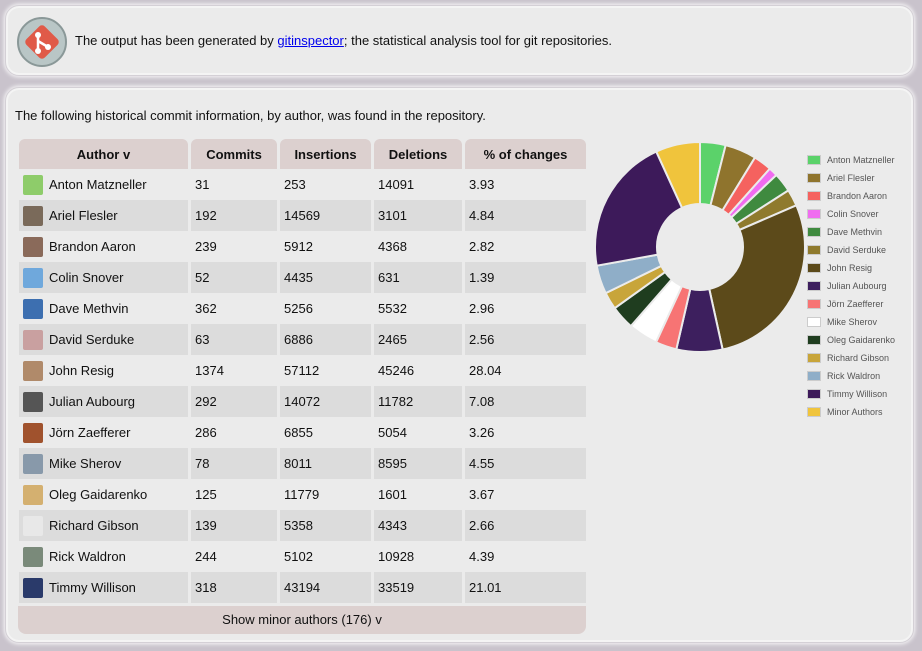 The width and height of the screenshot is (922, 651). Describe the element at coordinates (103, 525) in the screenshot. I see `author-cell: Richard Gibson` at that location.